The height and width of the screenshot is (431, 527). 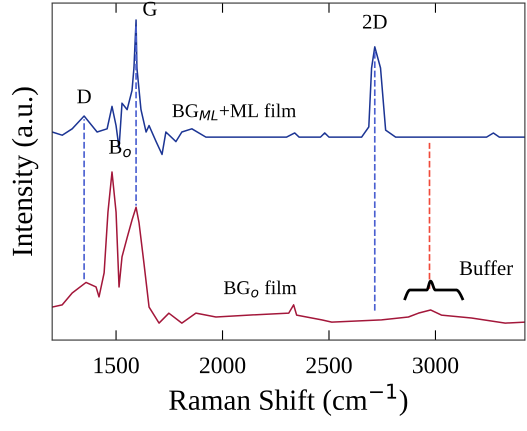 I want to click on annotation: BG$_{o}$ film, so click(x=260, y=289).